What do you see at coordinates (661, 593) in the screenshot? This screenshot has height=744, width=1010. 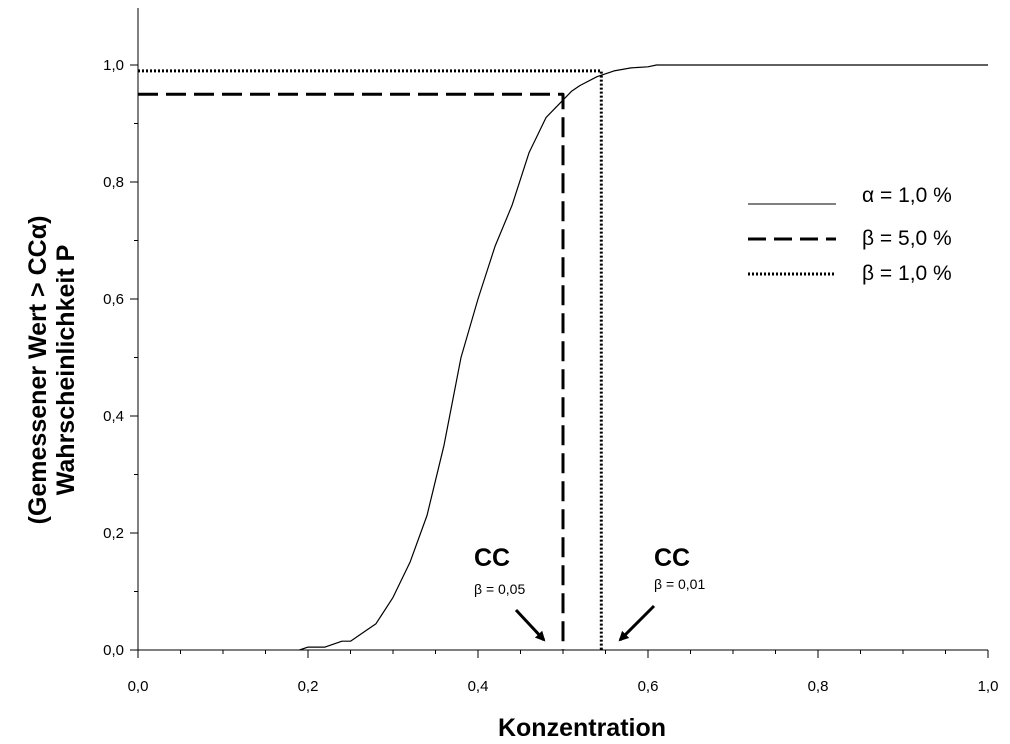 I see `annotation-cc-beta-001: CC β = 0,01` at bounding box center [661, 593].